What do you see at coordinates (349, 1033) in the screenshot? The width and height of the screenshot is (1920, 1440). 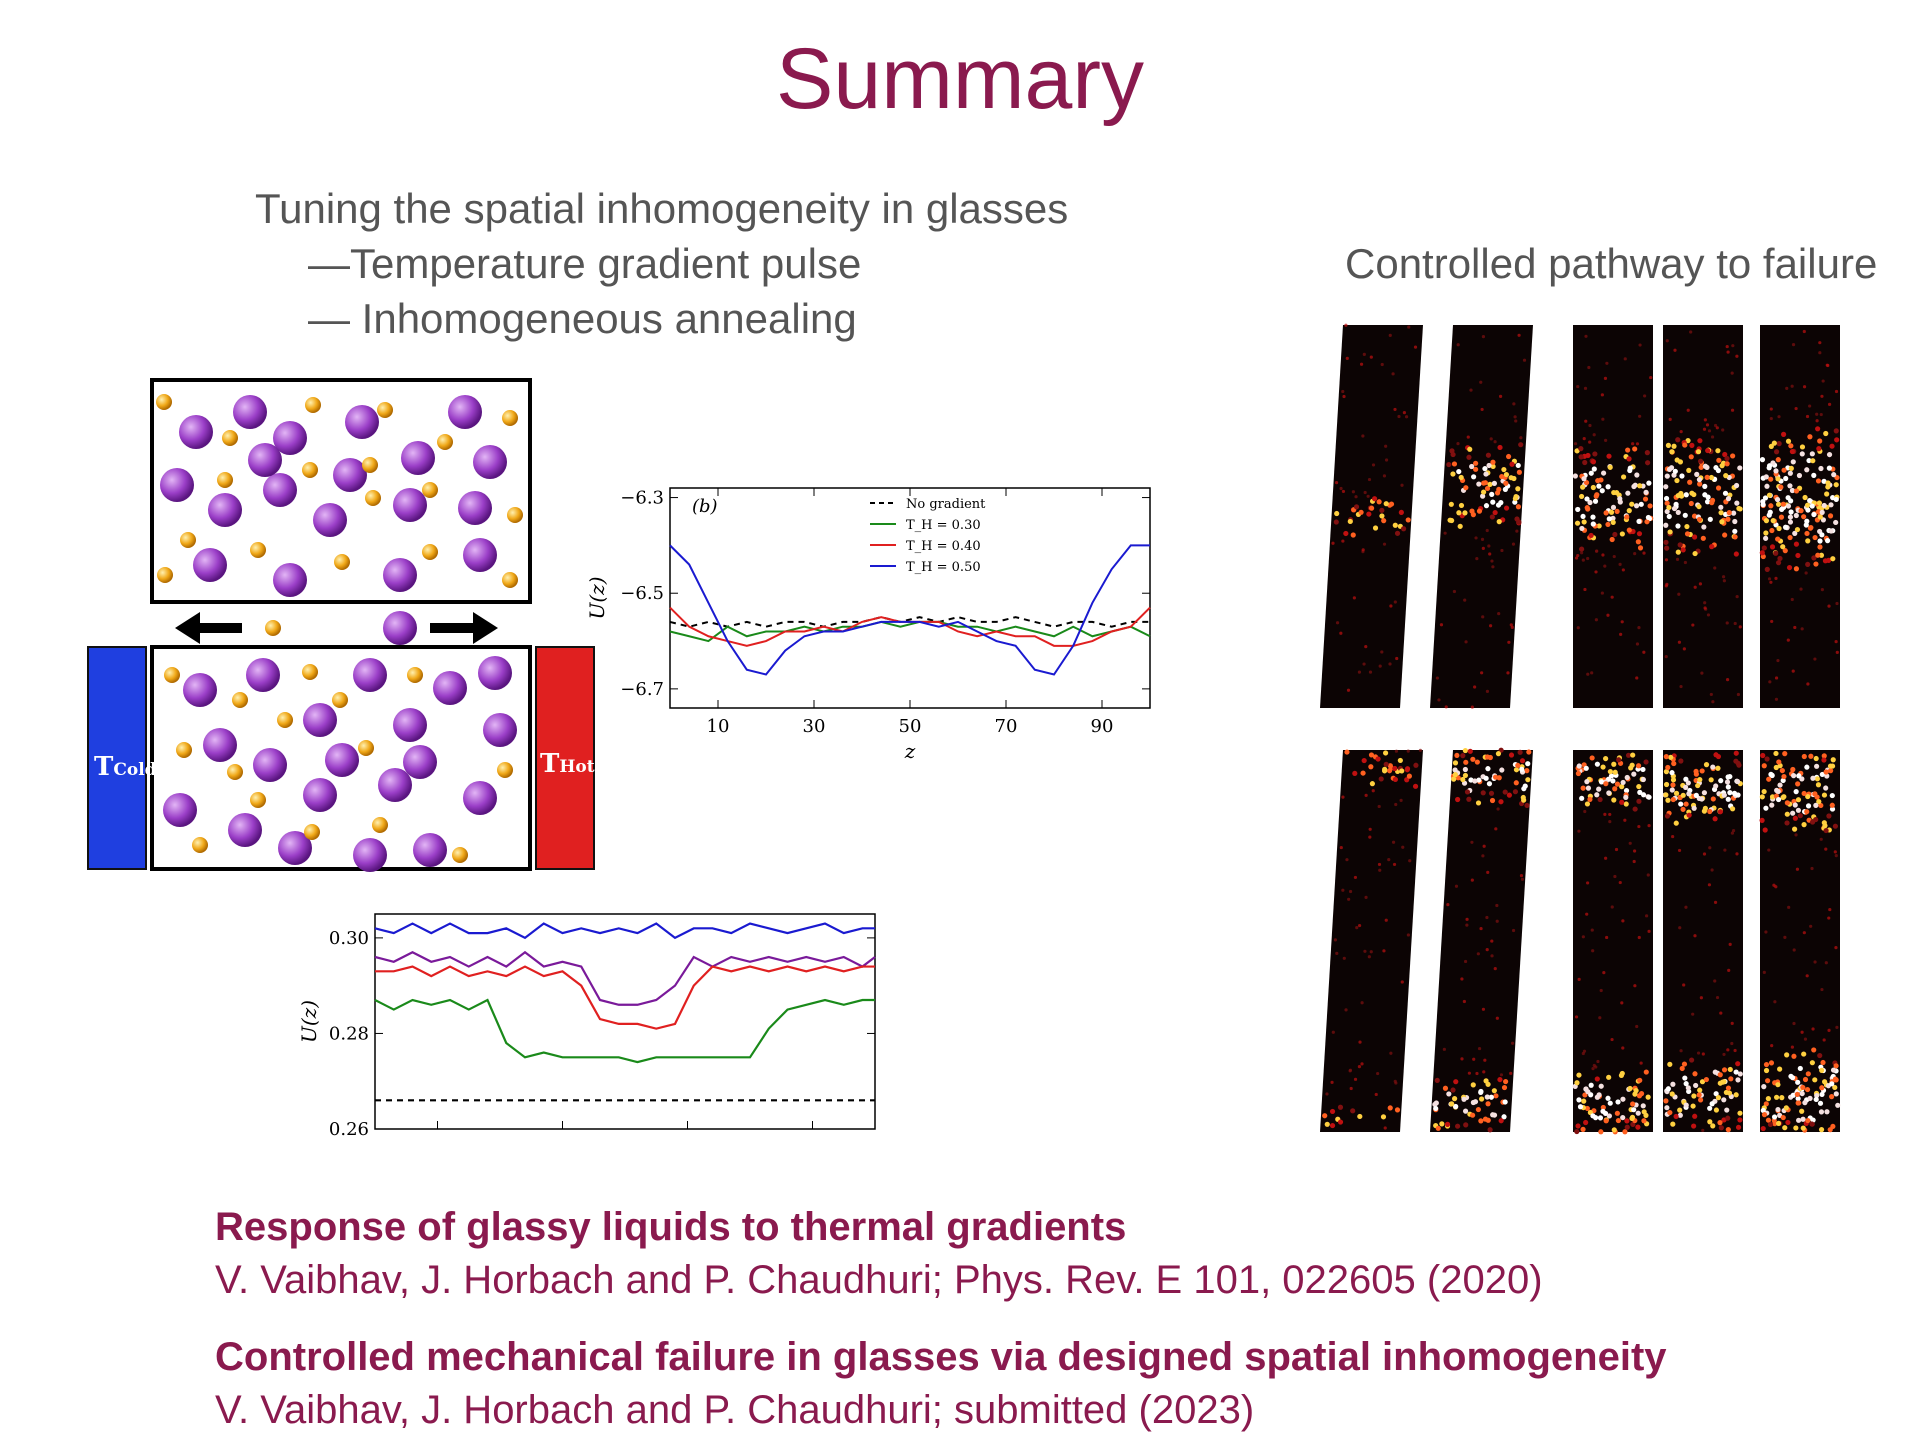 I see `y-tick-label: 0.28` at bounding box center [349, 1033].